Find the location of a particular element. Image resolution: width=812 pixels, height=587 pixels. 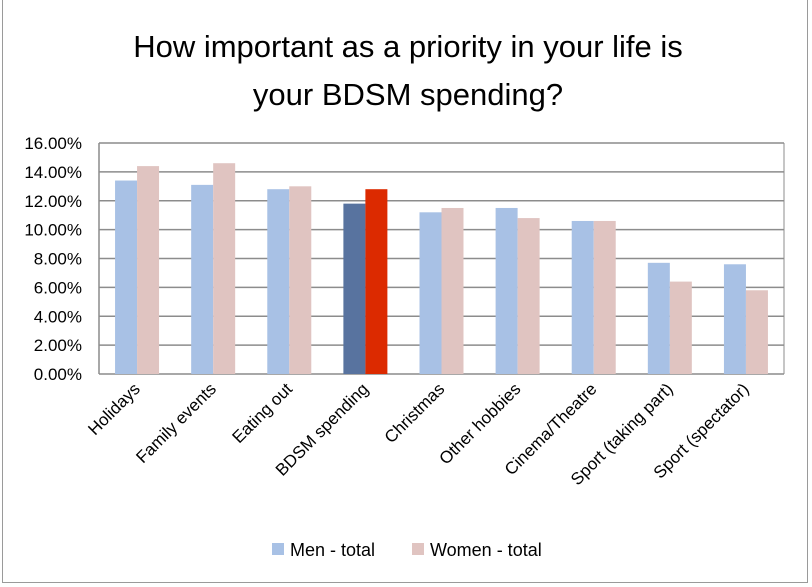

x-tick-label: Holidays is located at coordinates (114, 409).